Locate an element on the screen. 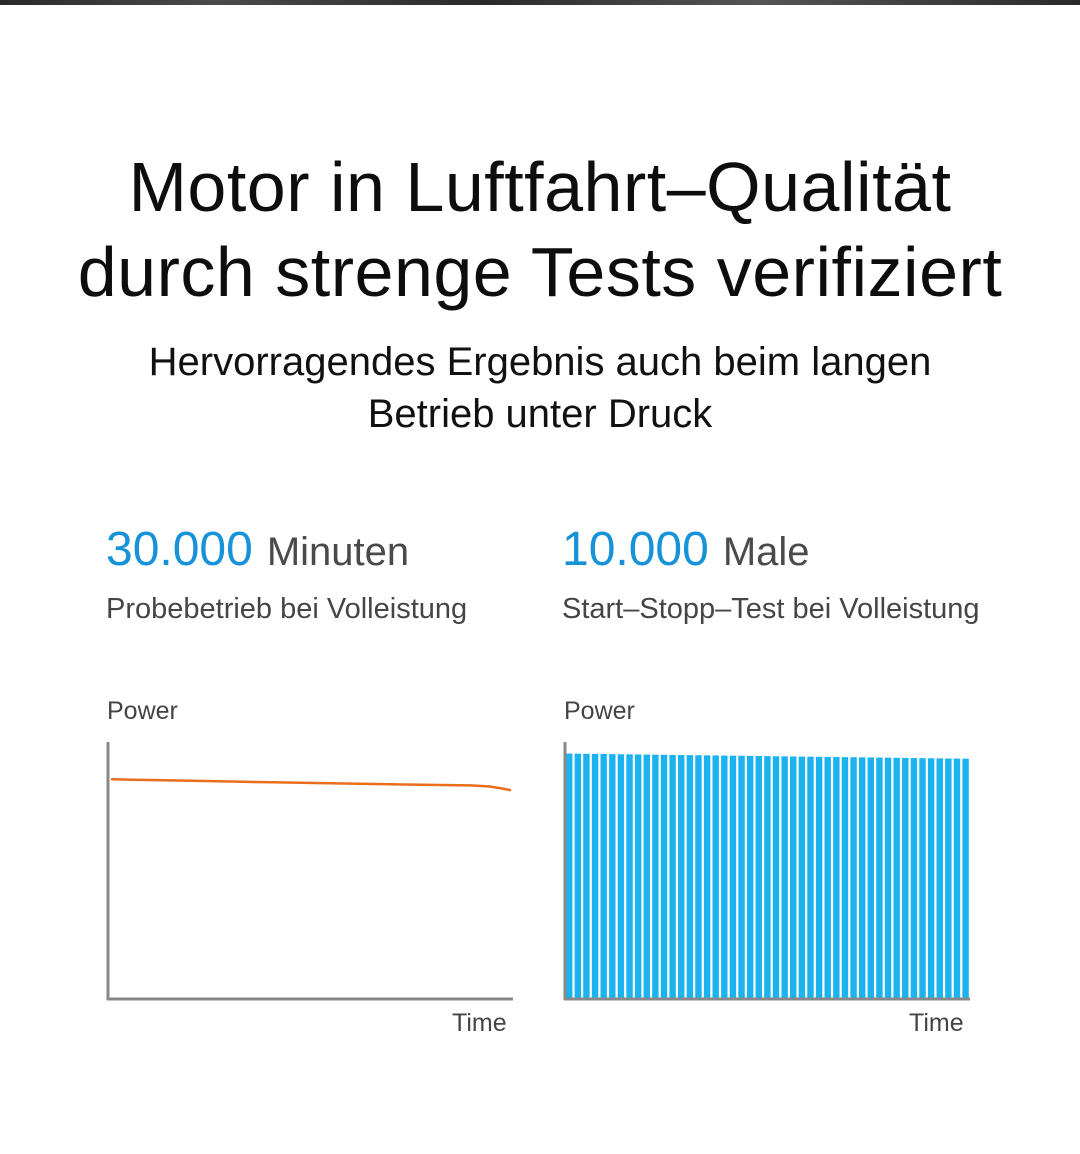 Image resolution: width=1080 pixels, height=1154 pixels. chart1-xlabel: Time is located at coordinates (479, 1023).